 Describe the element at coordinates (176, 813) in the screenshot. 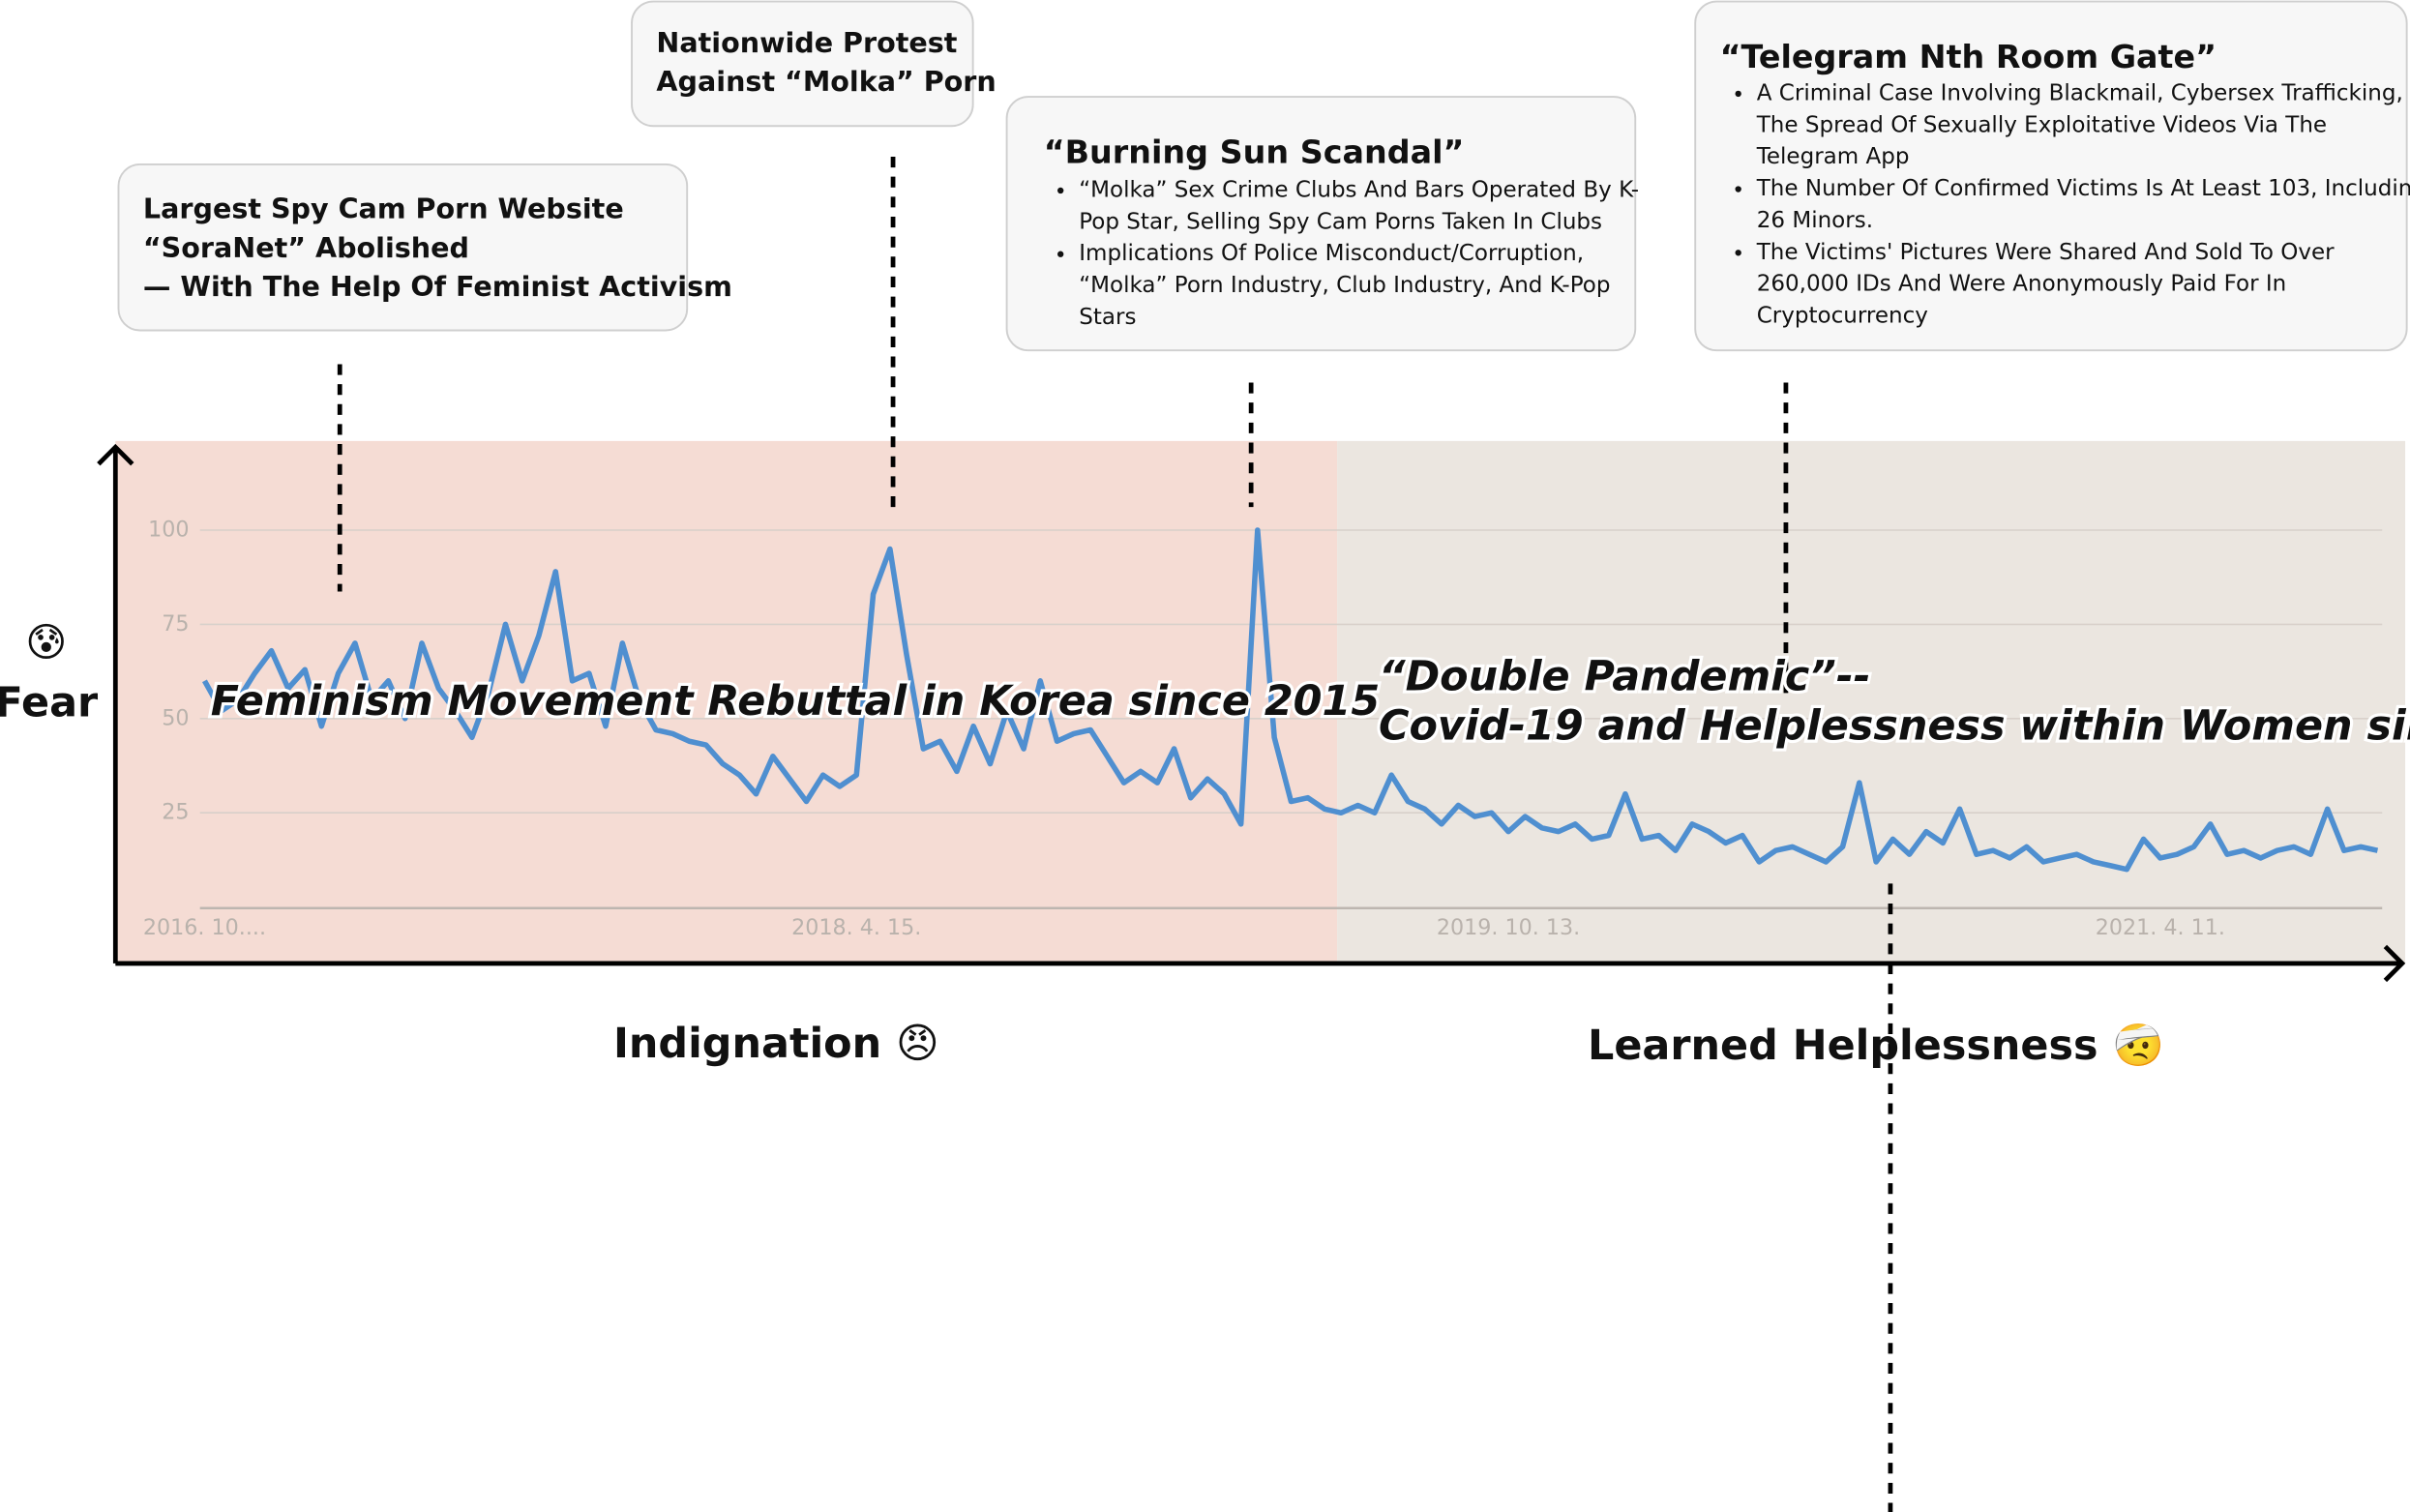

I see `y-tick-label: 25` at that location.